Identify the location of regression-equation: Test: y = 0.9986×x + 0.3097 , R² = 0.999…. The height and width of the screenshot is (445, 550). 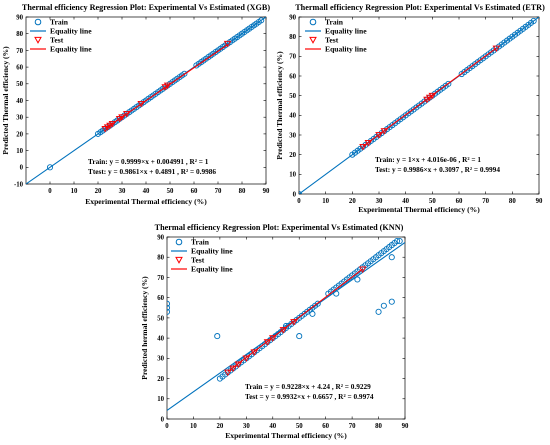
(437, 169).